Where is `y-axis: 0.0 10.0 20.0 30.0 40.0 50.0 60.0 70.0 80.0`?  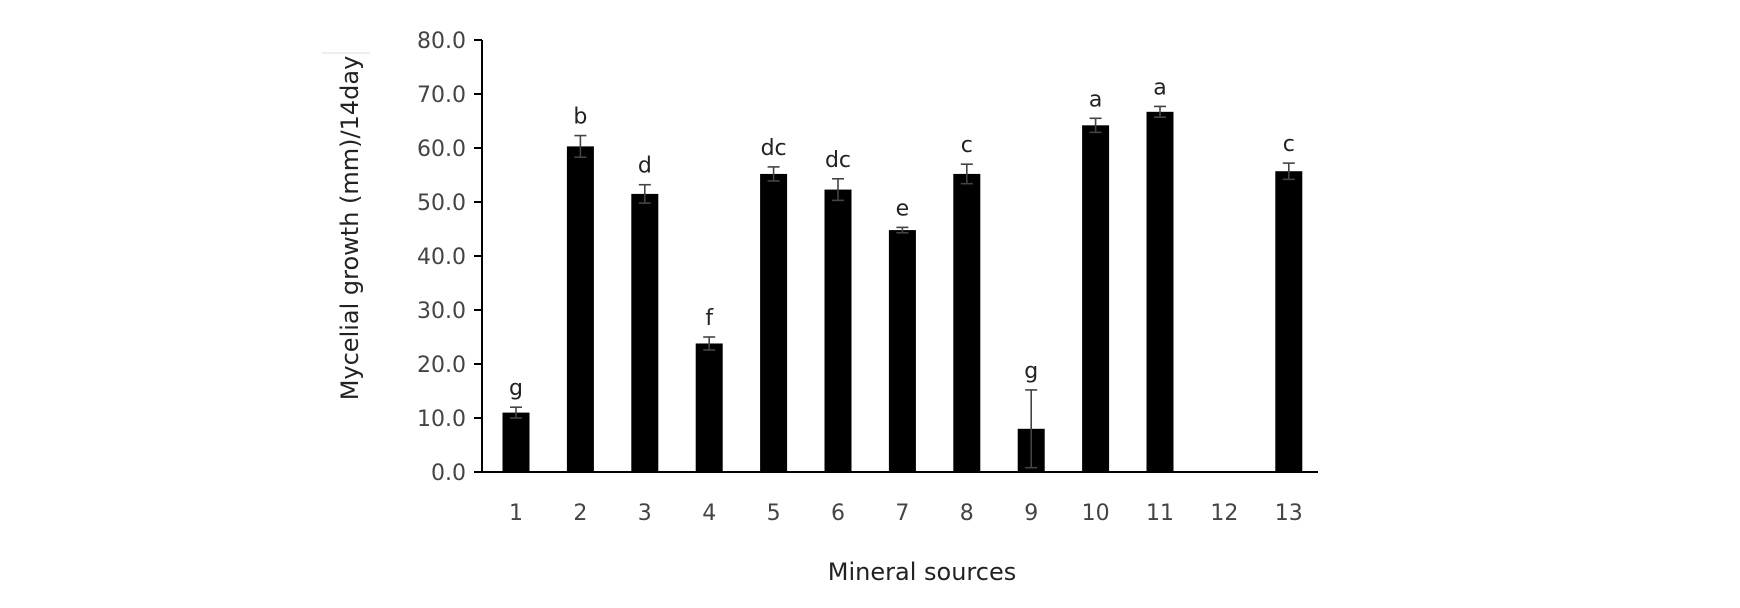
y-axis: 0.0 10.0 20.0 30.0 40.0 50.0 60.0 70.0 80.0 is located at coordinates (450, 257).